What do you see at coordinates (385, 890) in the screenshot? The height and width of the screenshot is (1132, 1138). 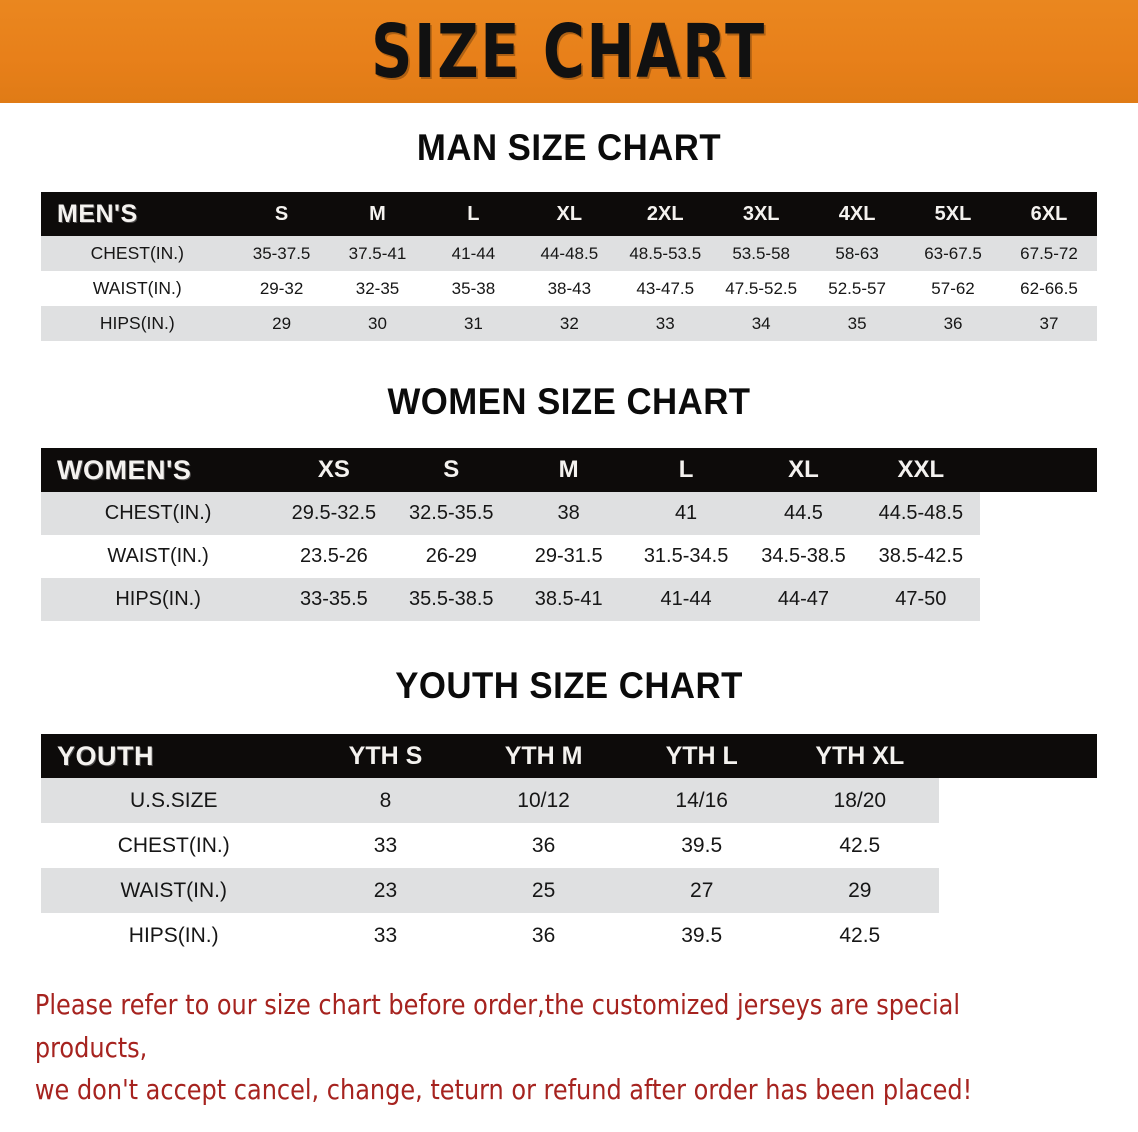 I see `youth-cell-value: 23` at bounding box center [385, 890].